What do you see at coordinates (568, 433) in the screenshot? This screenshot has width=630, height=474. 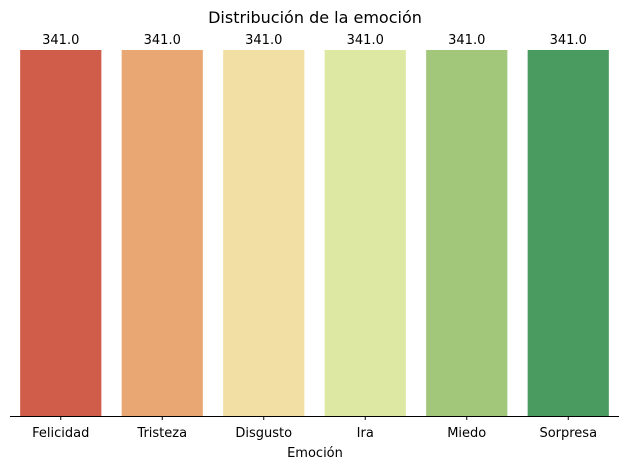 I see `x-tick-label-sorpresa: Sorpresa` at bounding box center [568, 433].